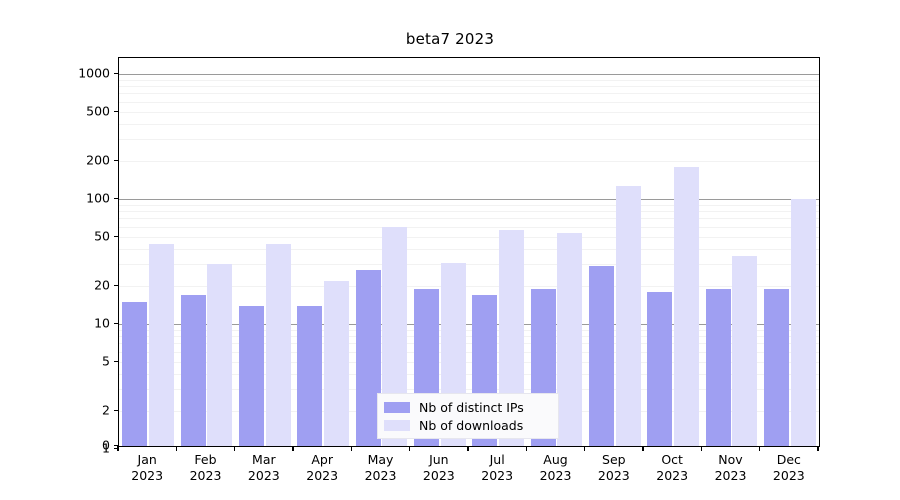 Image resolution: width=900 pixels, height=500 pixels. What do you see at coordinates (439, 459) in the screenshot?
I see `x-tick-label-month: Jun` at bounding box center [439, 459].